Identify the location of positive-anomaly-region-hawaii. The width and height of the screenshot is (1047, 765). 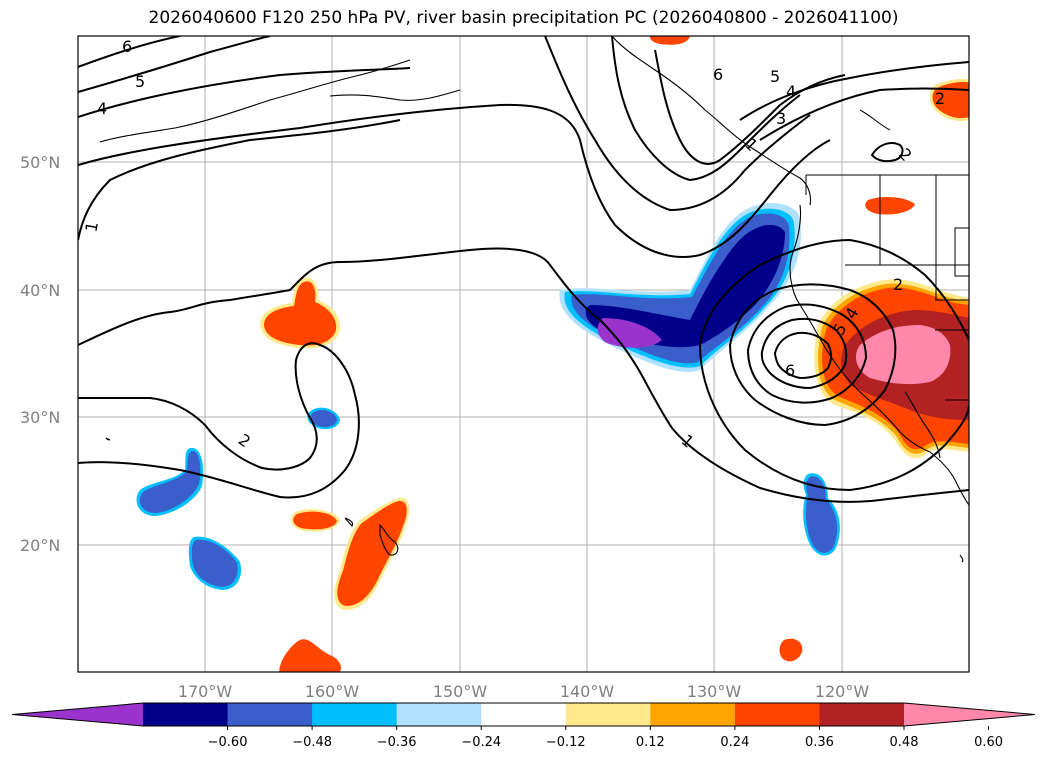
(344, 584).